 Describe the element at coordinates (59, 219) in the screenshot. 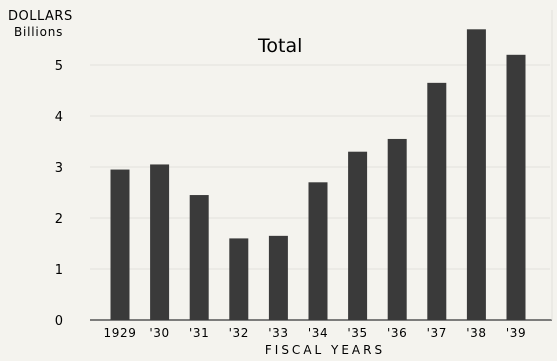

I see `y-tick-label: 2` at that location.